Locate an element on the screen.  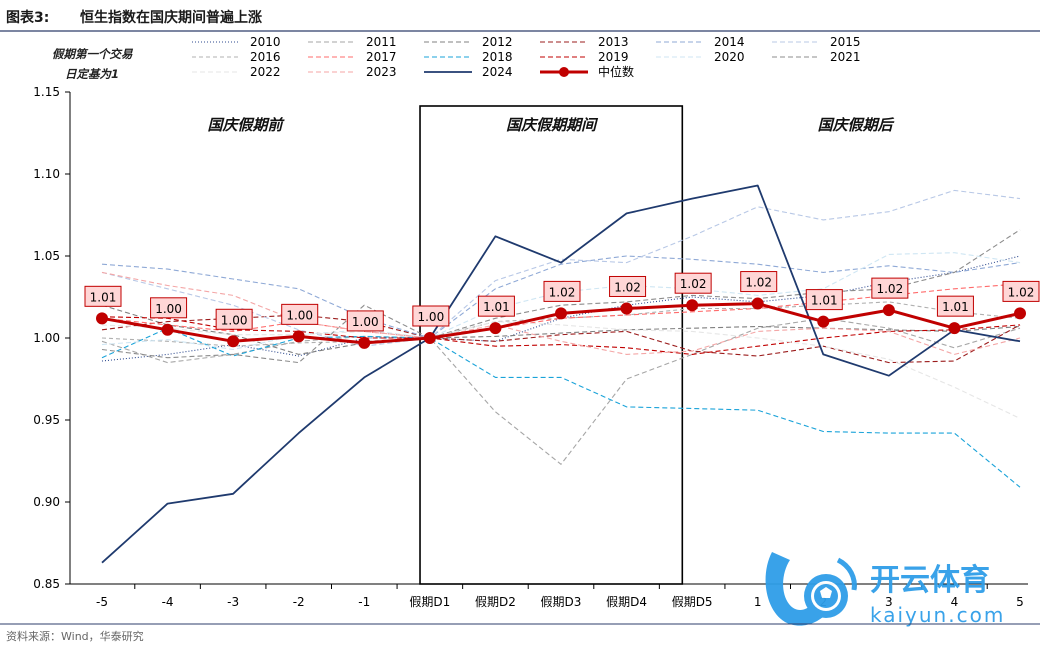
x-tick-label: 4 is located at coordinates (955, 602).